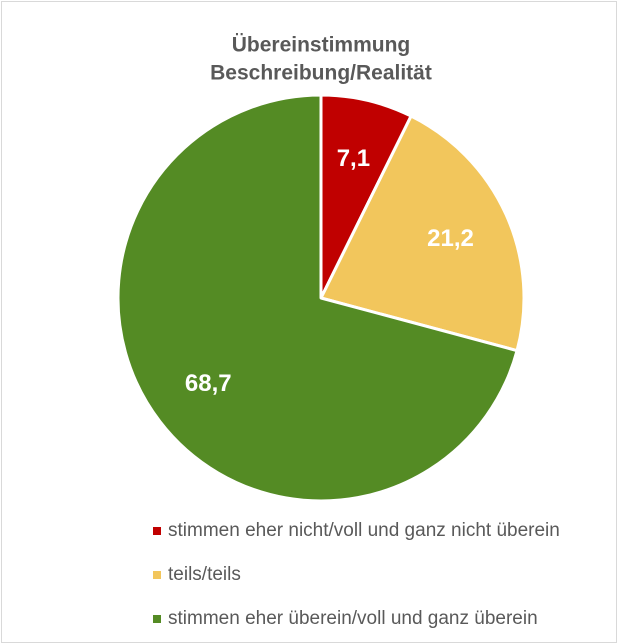 This screenshot has width=618, height=644. What do you see at coordinates (450, 238) in the screenshot?
I see `data-label: 21,2` at bounding box center [450, 238].